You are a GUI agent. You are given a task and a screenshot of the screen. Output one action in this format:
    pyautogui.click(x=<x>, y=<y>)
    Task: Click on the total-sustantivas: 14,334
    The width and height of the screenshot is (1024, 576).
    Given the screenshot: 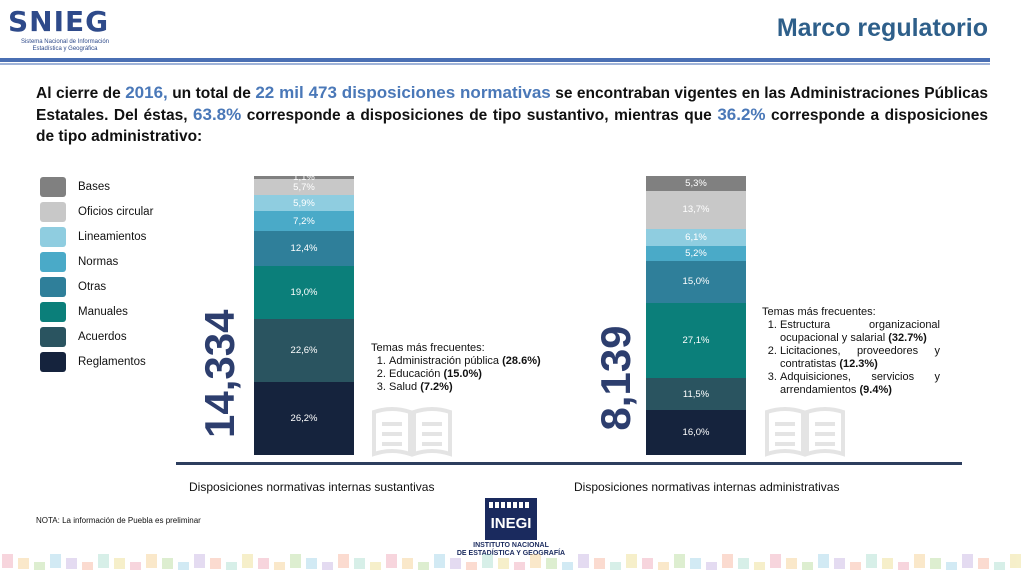 What is the action you would take?
    pyautogui.click(x=219, y=373)
    